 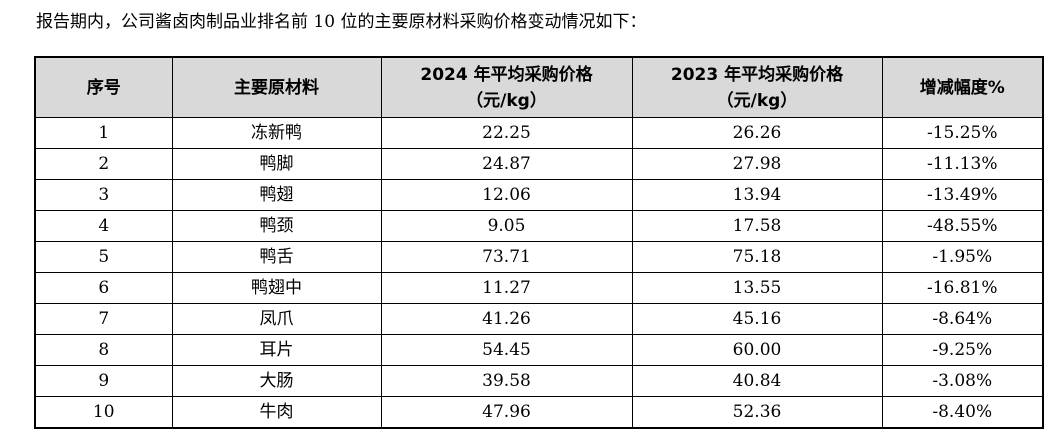 I want to click on intro-paragraph: 报告期内，公司酱卤肉制品业排名前 10 位的主要原材料采购价格变动情况如下：, so click(x=341, y=22).